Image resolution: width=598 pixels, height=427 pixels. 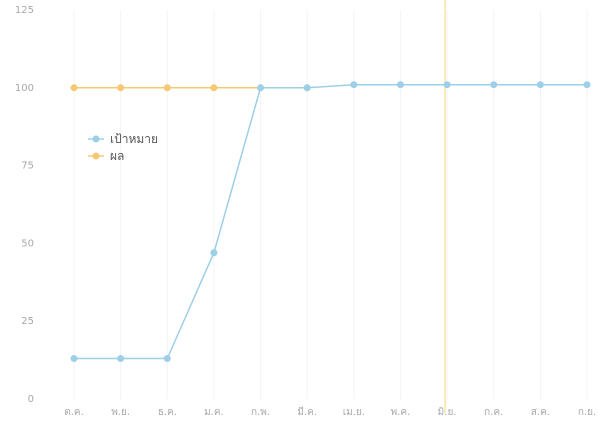 I want to click on x-tick-label: ส.ค., so click(x=540, y=412).